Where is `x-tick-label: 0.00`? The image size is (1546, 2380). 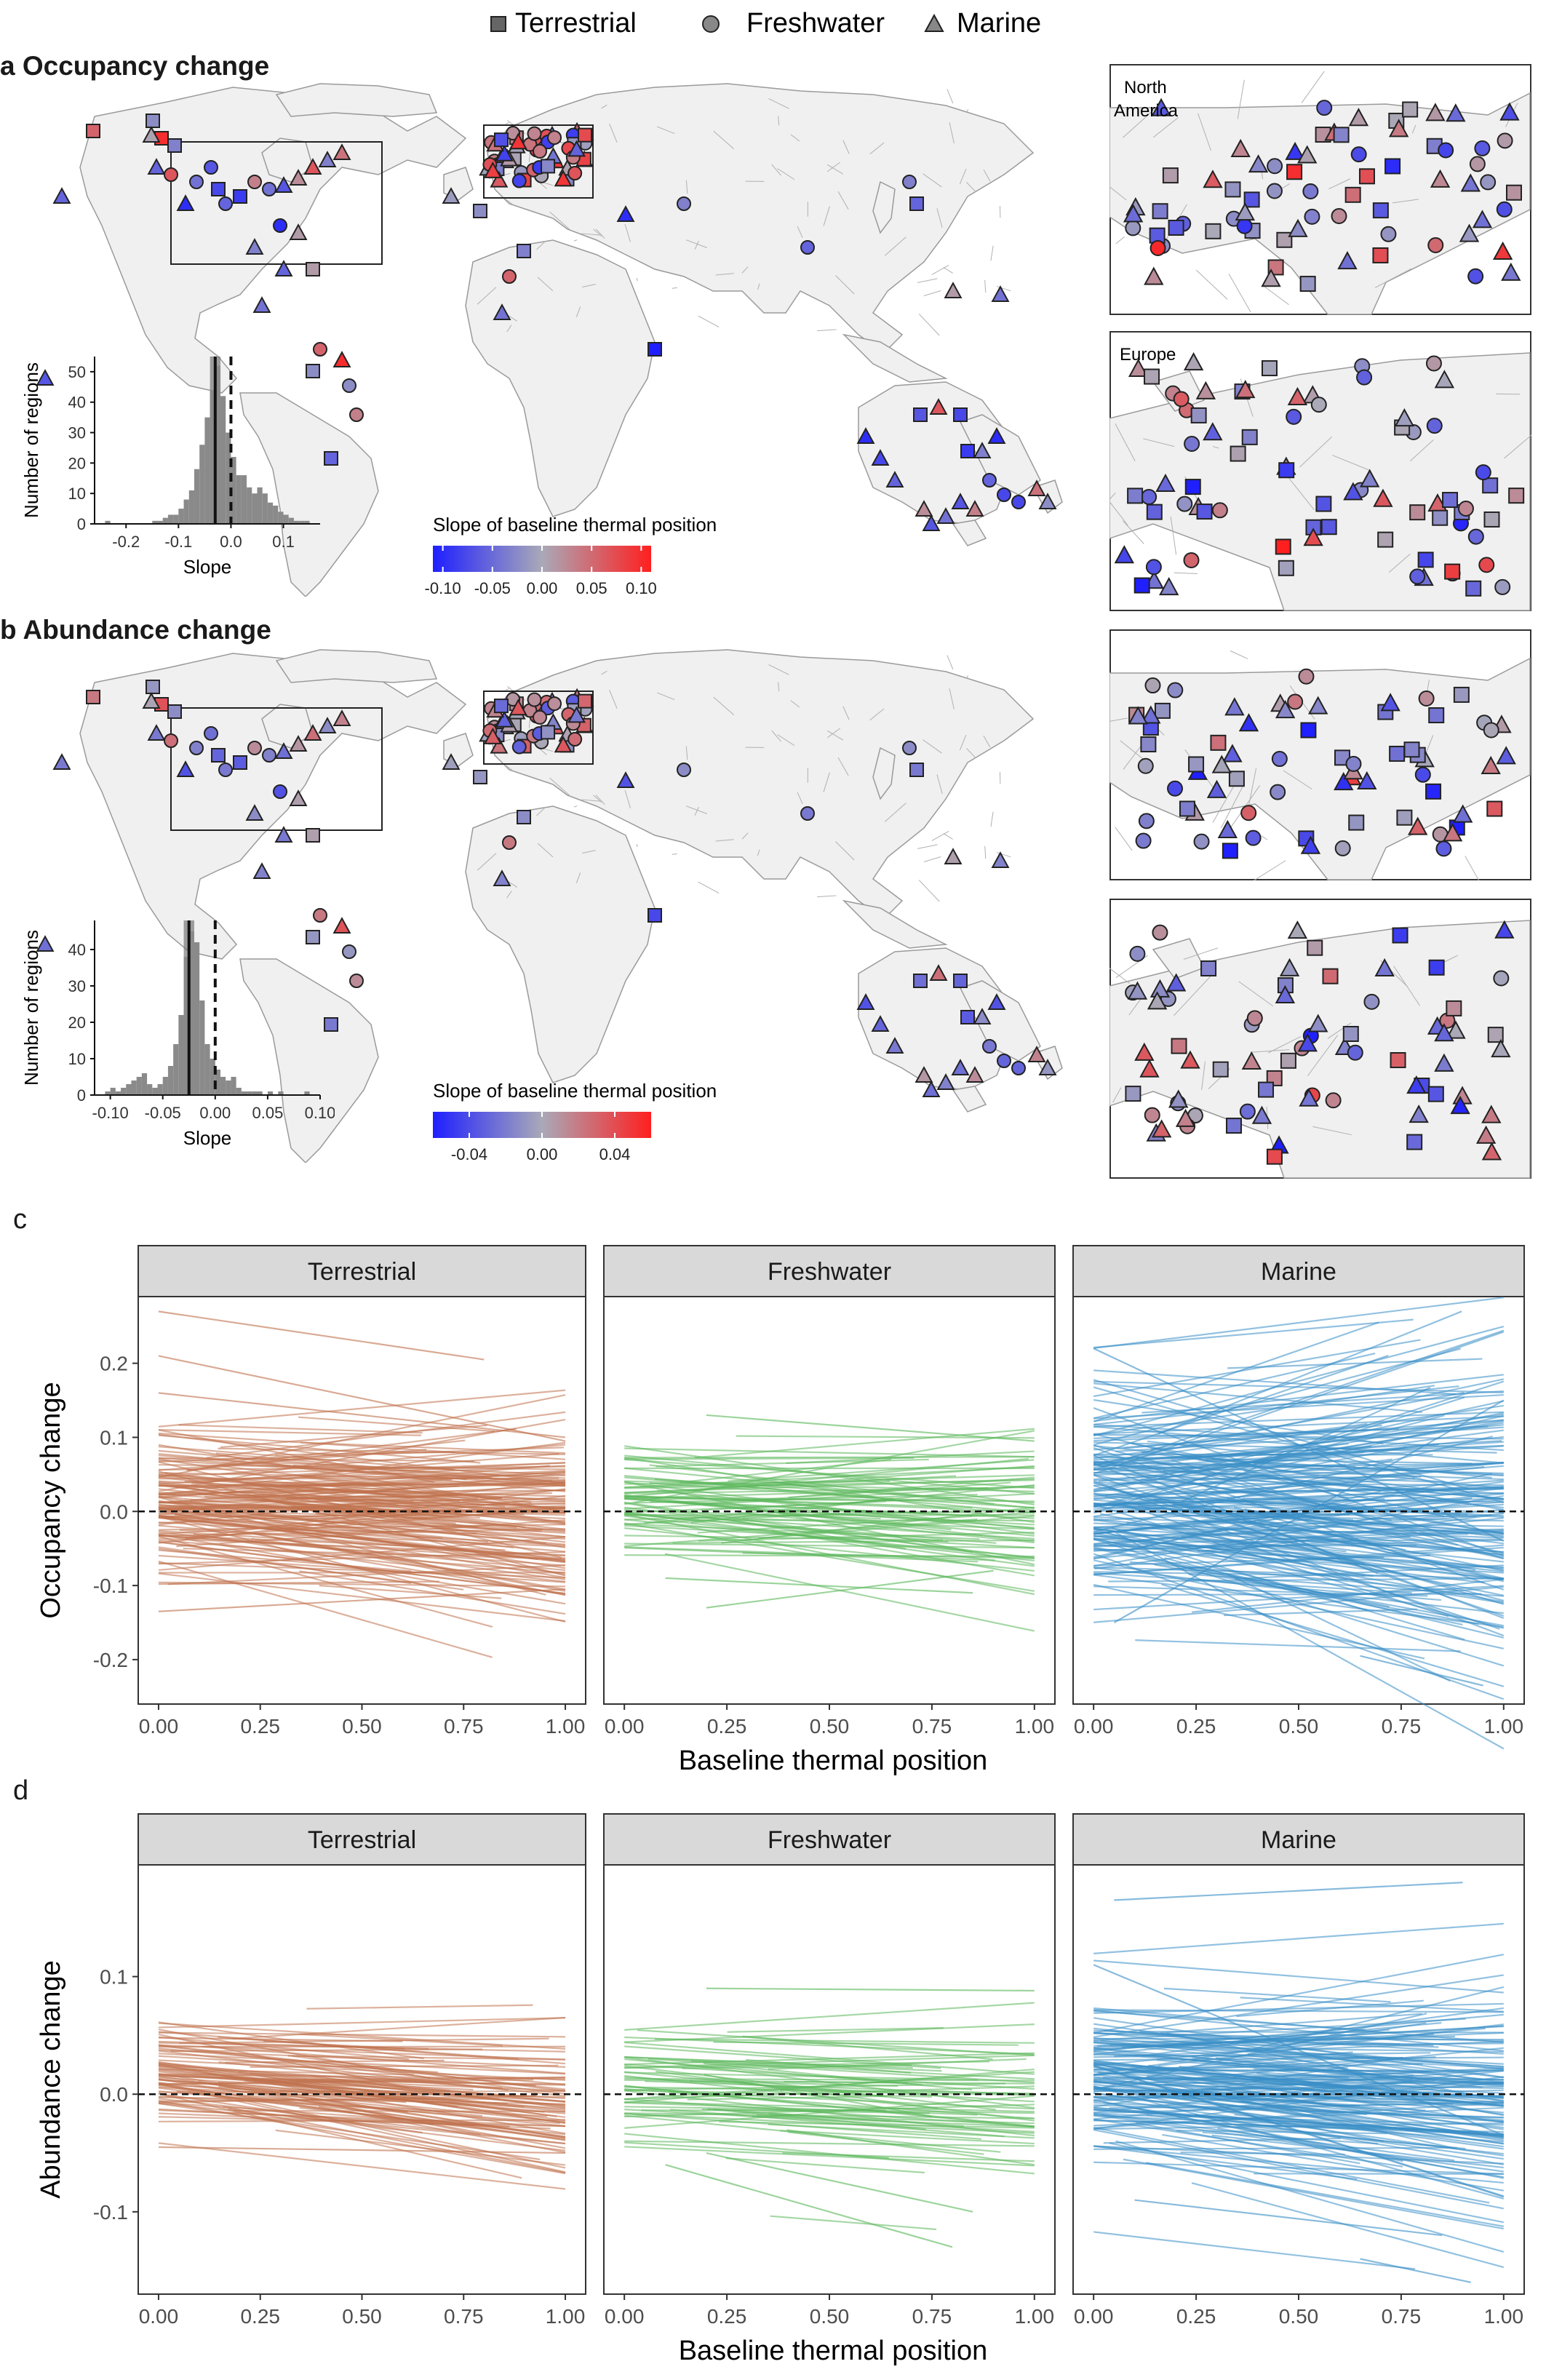 x-tick-label: 0.00 is located at coordinates (625, 2316).